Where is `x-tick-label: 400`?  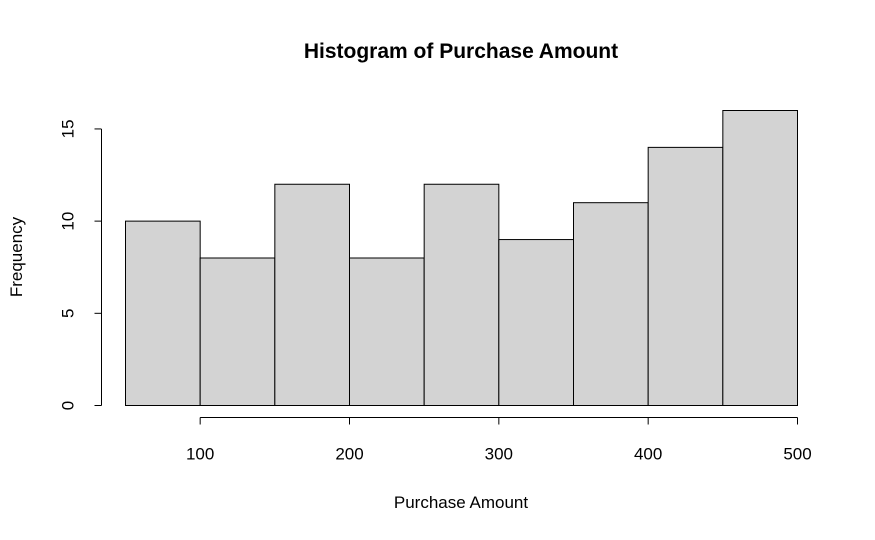 x-tick-label: 400 is located at coordinates (648, 454).